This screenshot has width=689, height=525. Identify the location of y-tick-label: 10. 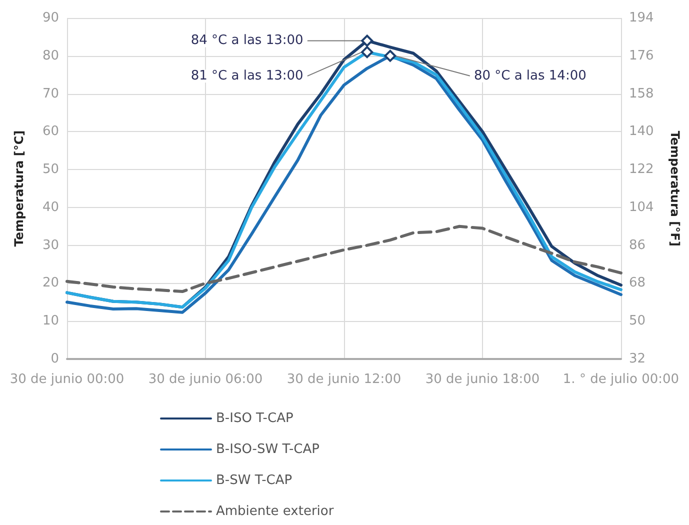
(50, 321).